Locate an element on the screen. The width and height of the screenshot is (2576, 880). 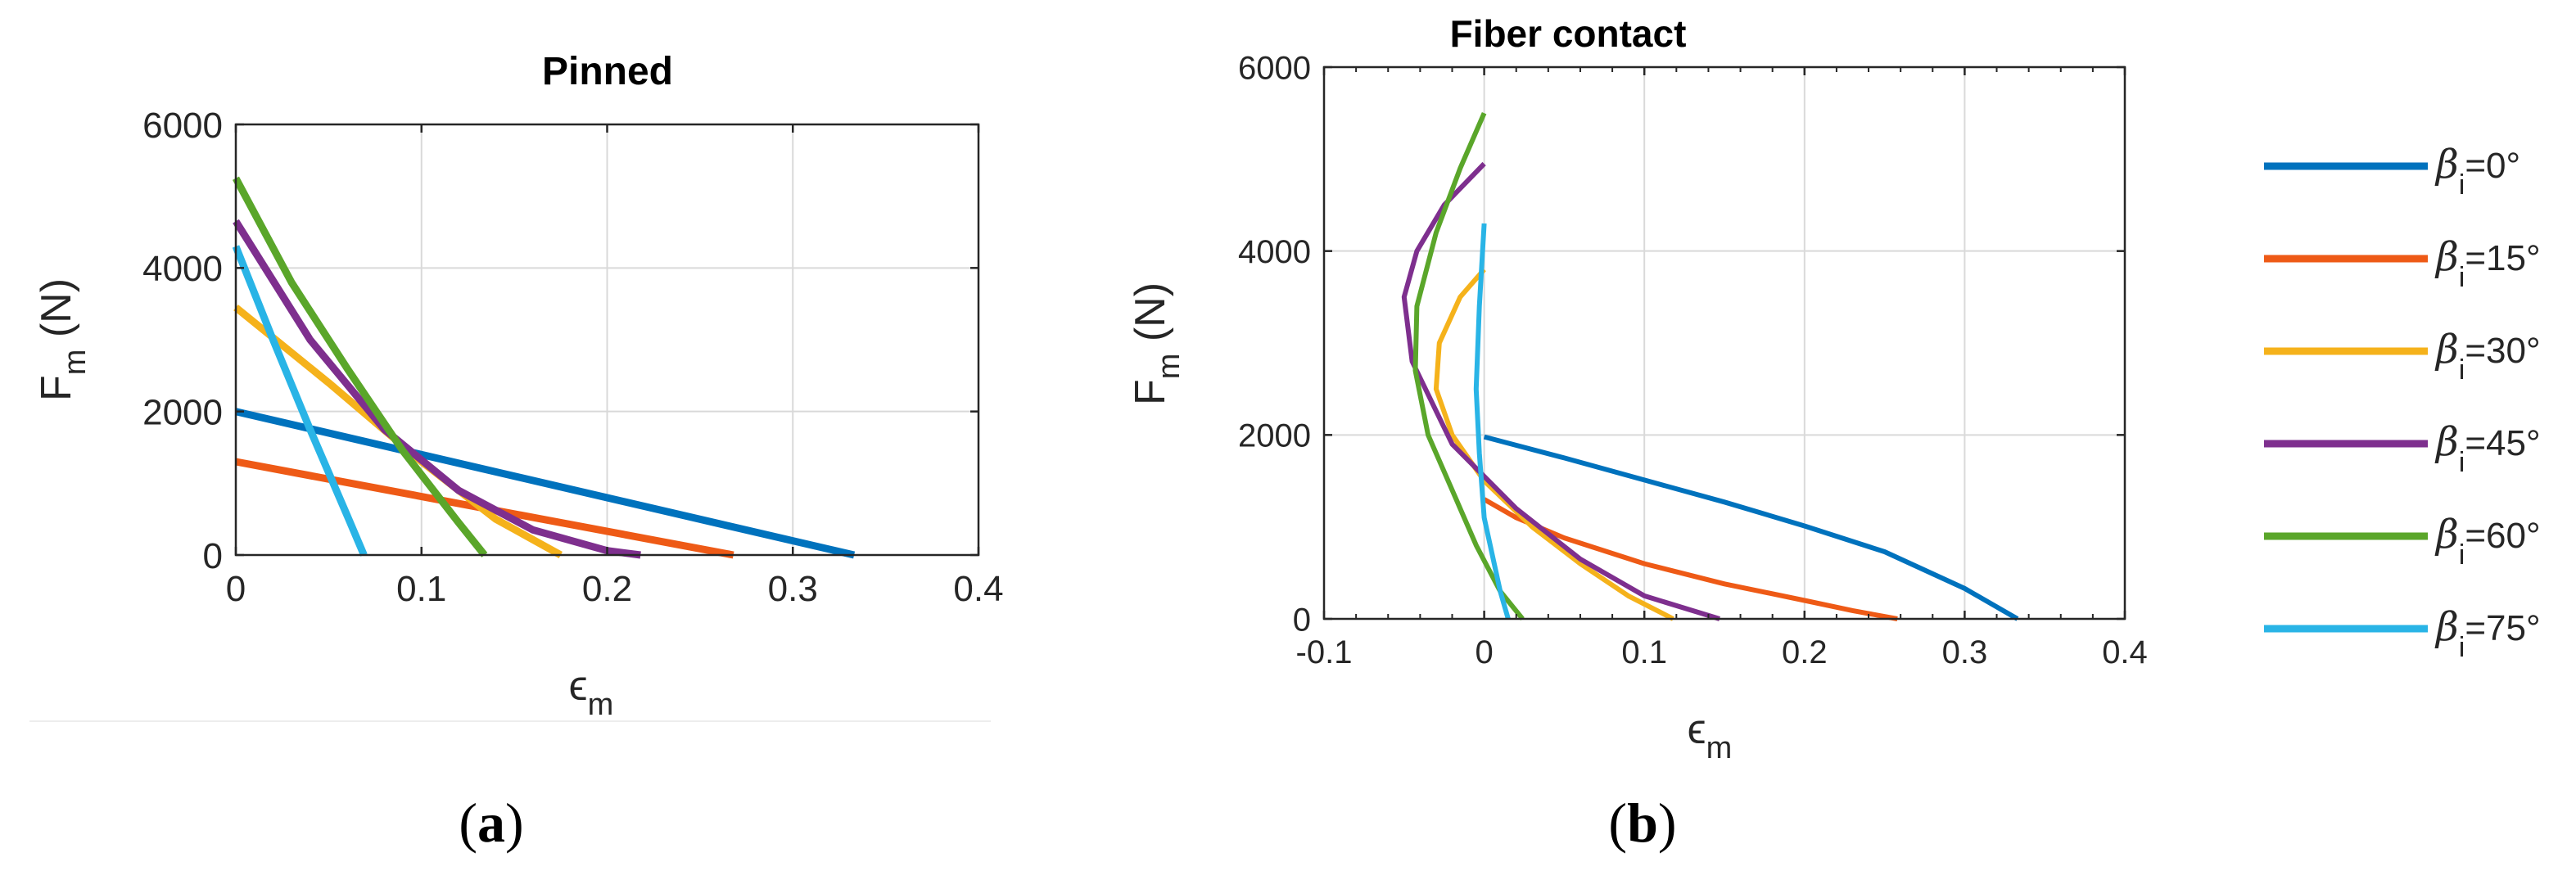
chart-b-series is located at coordinates (1710, 366).